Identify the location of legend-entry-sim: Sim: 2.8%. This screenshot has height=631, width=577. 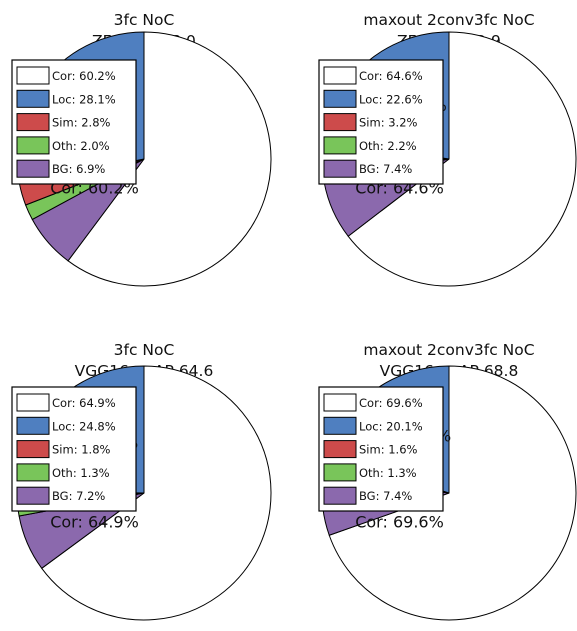
(81, 123).